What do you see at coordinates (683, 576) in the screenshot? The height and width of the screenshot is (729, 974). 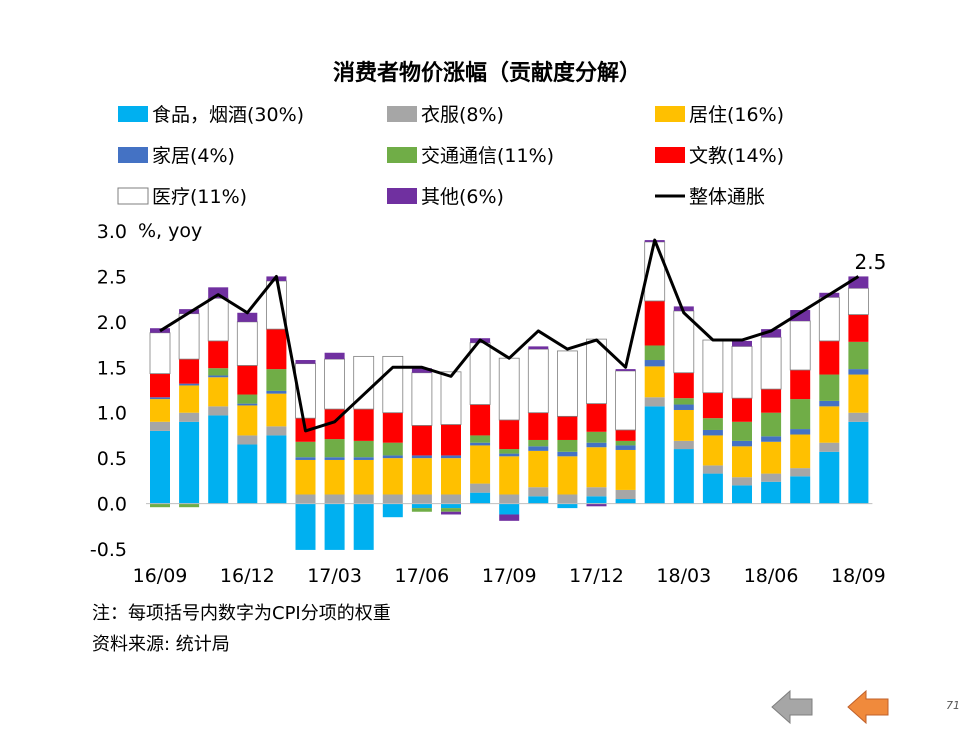 I see `x-tick-label: 18/03` at bounding box center [683, 576].